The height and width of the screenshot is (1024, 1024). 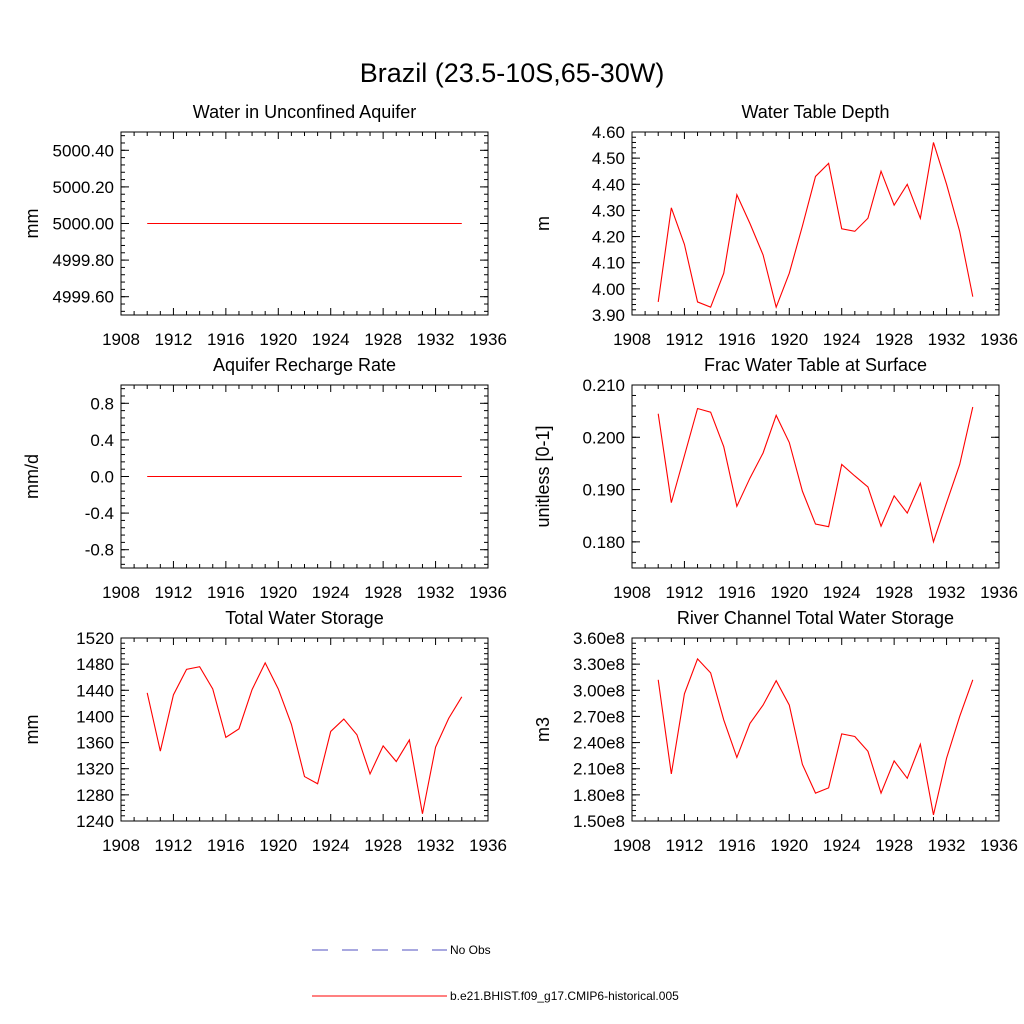 I want to click on y-tick-label: 4.10, so click(x=608, y=263).